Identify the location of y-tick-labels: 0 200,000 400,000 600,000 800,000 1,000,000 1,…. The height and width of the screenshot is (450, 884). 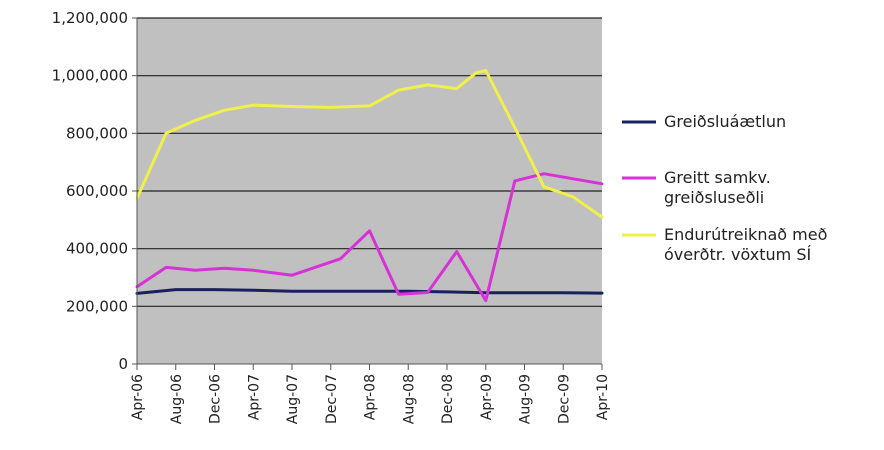
(94, 191).